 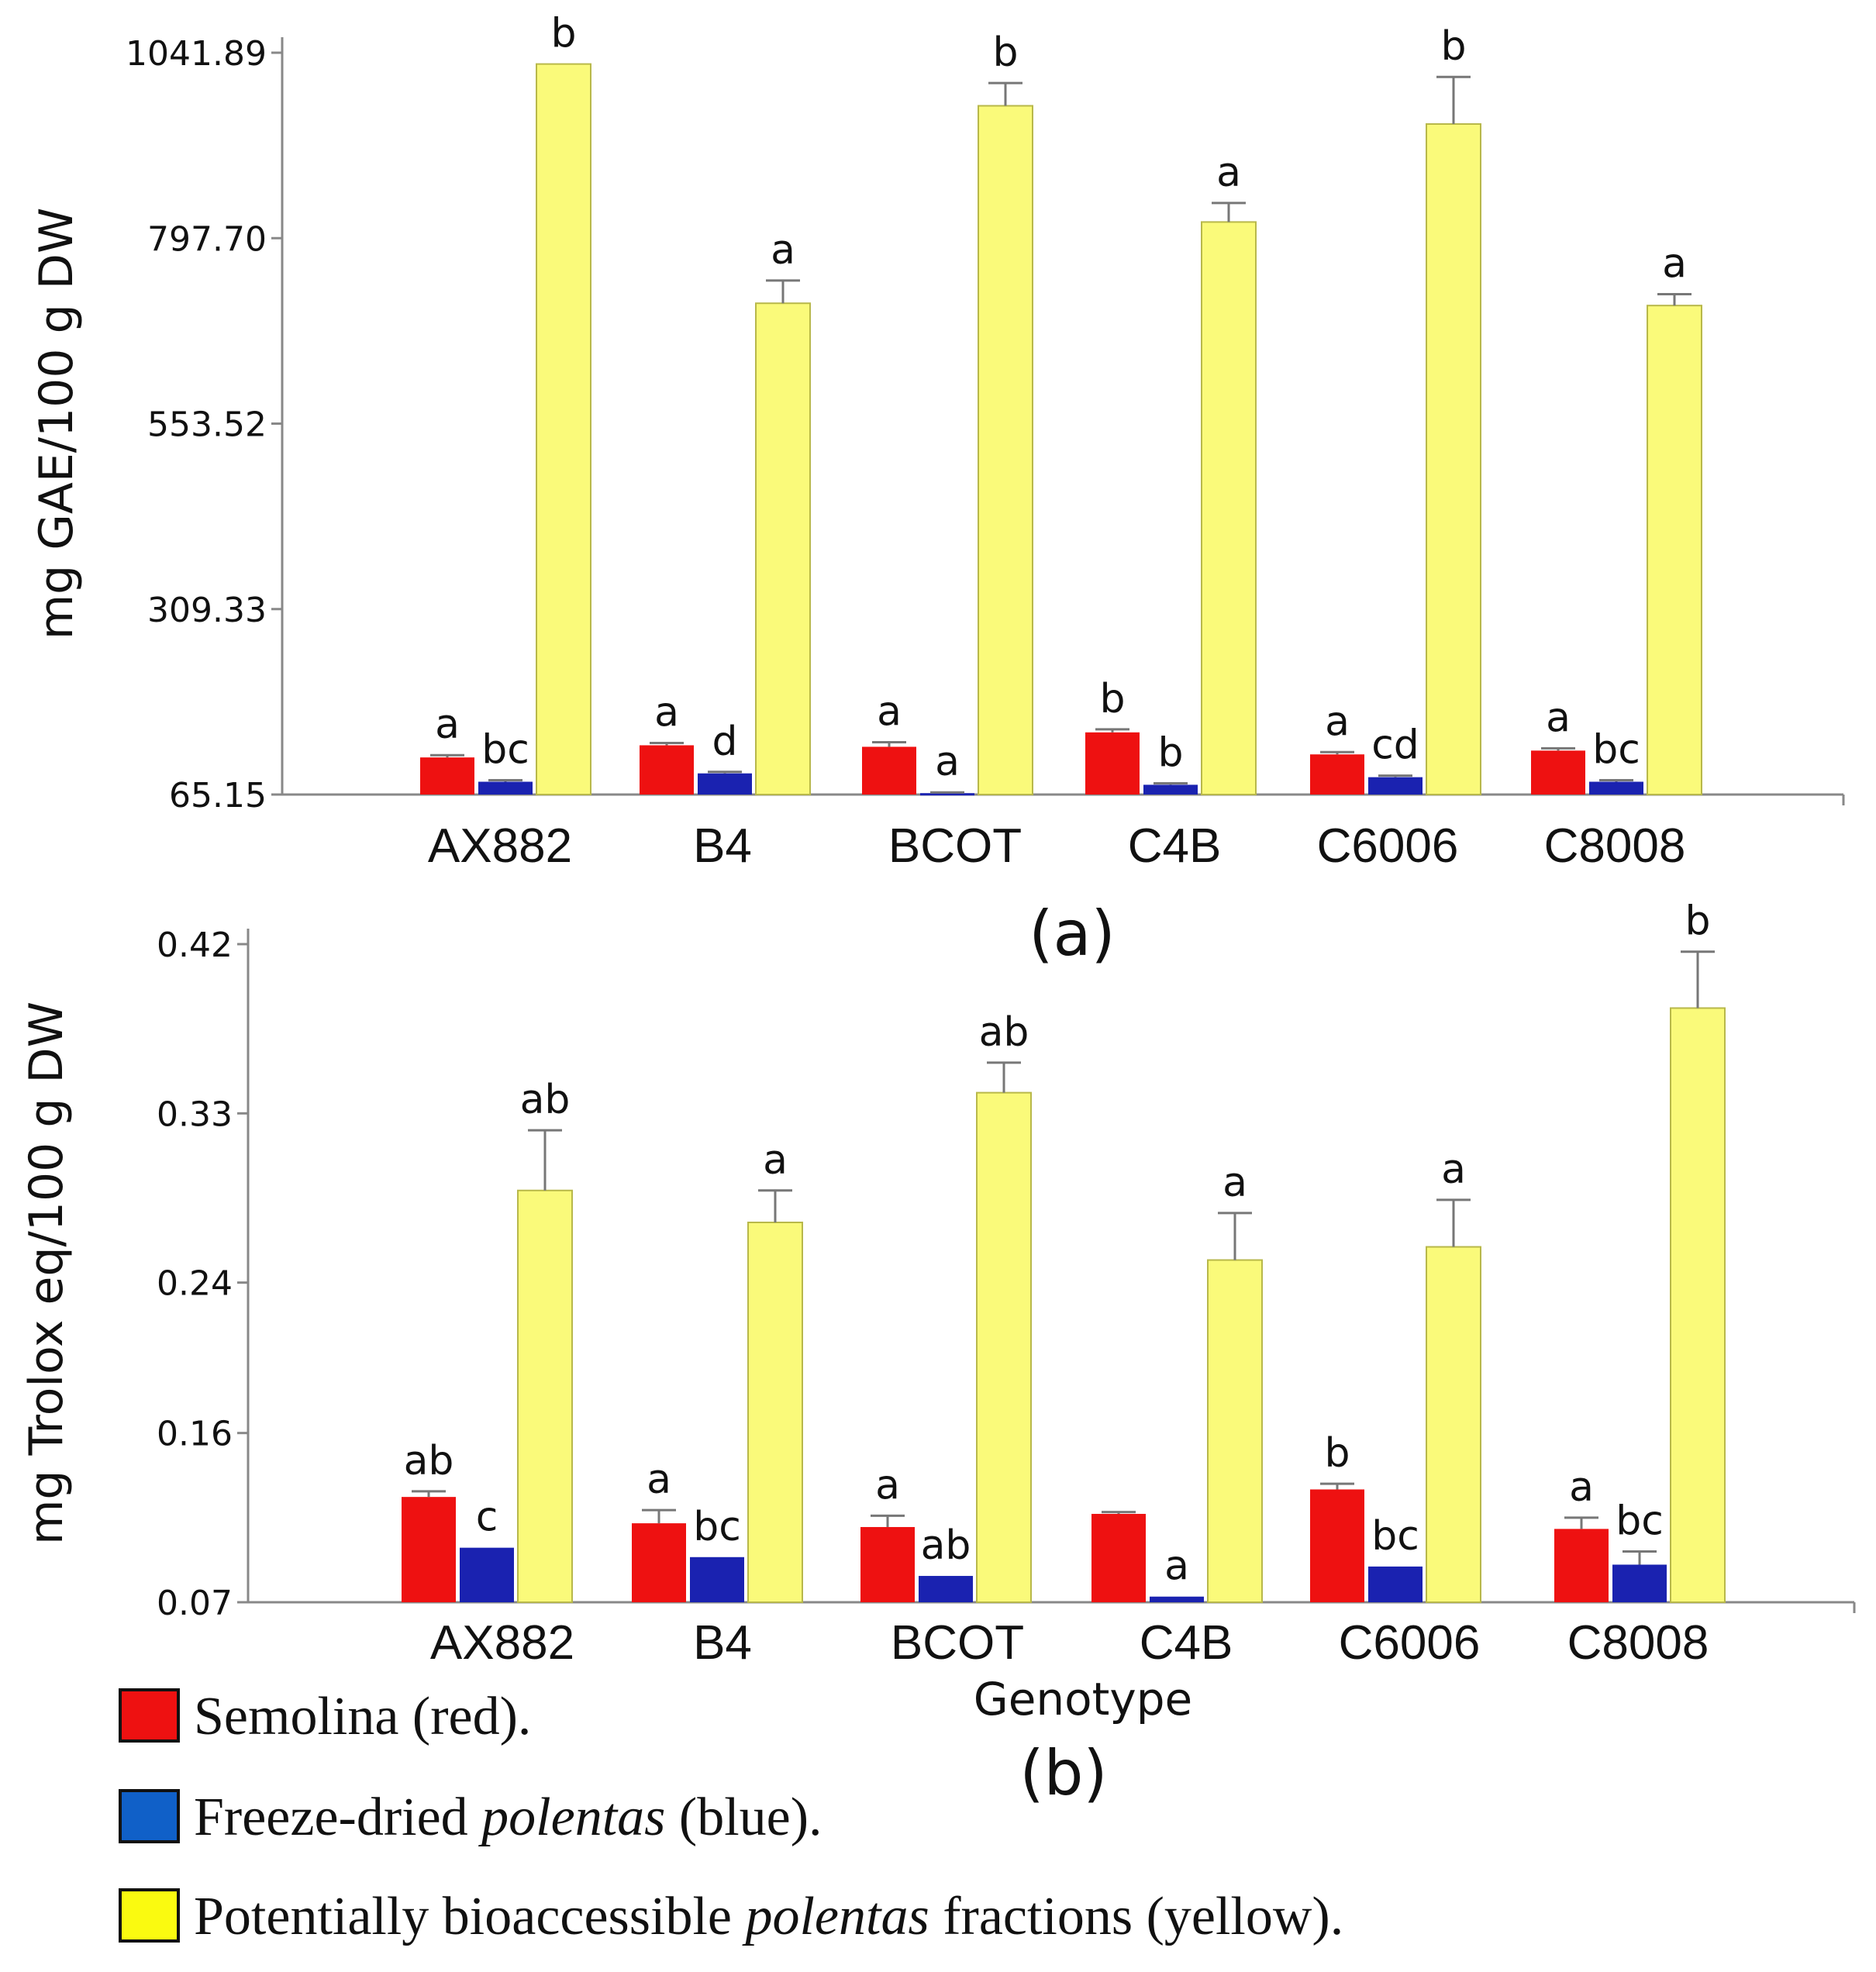 I want to click on y-tick-label: 0.07, so click(x=195, y=1603).